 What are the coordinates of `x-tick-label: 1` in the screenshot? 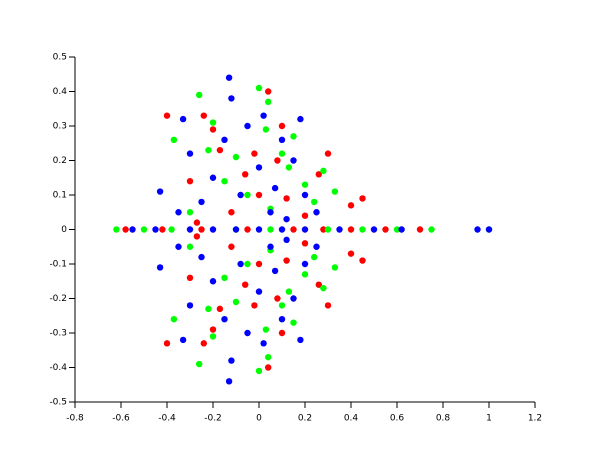 It's located at (489, 419).